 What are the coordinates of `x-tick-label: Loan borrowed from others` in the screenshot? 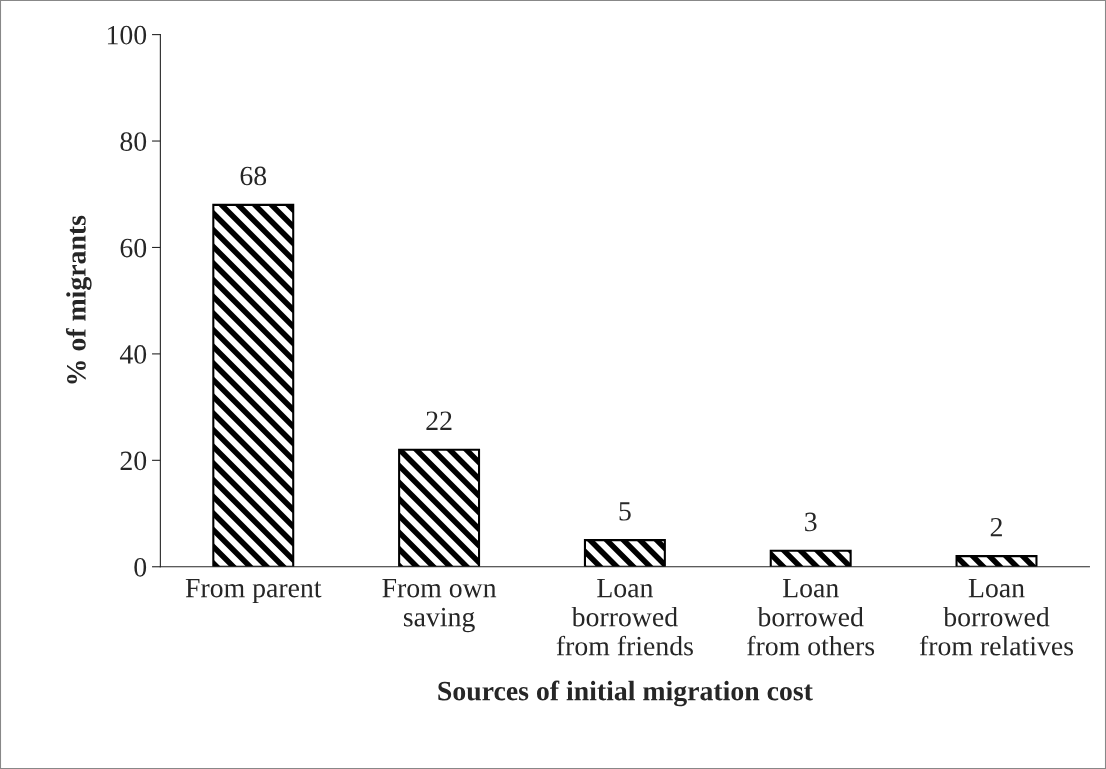 It's located at (811, 617).